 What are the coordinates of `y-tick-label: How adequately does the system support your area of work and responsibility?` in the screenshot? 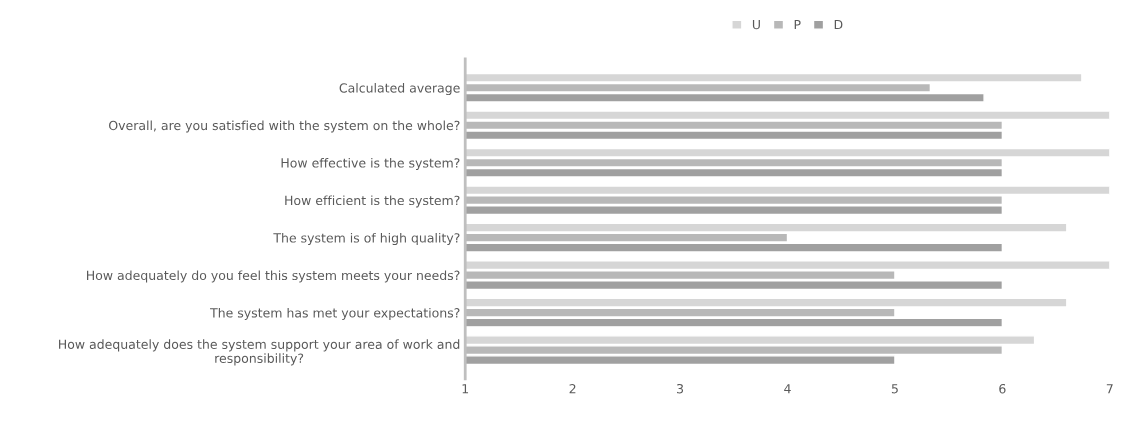 It's located at (259, 352).